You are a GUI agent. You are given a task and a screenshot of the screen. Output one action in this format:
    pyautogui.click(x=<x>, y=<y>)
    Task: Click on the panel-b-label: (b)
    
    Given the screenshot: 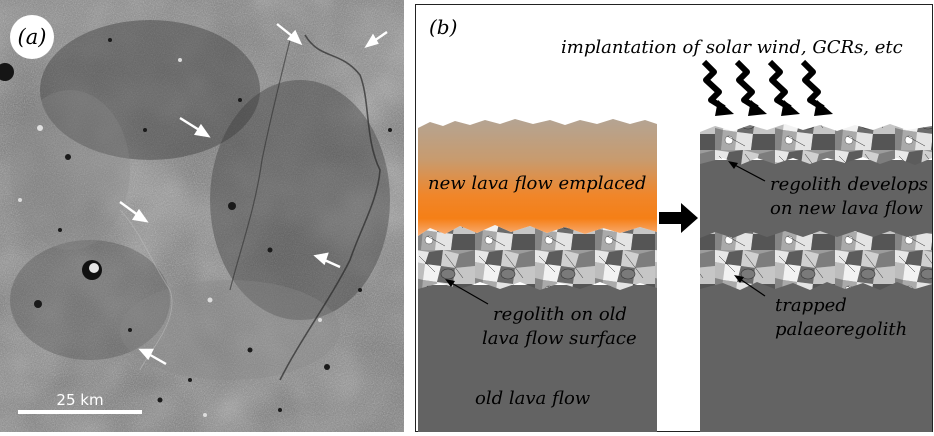 What is the action you would take?
    pyautogui.click(x=443, y=27)
    